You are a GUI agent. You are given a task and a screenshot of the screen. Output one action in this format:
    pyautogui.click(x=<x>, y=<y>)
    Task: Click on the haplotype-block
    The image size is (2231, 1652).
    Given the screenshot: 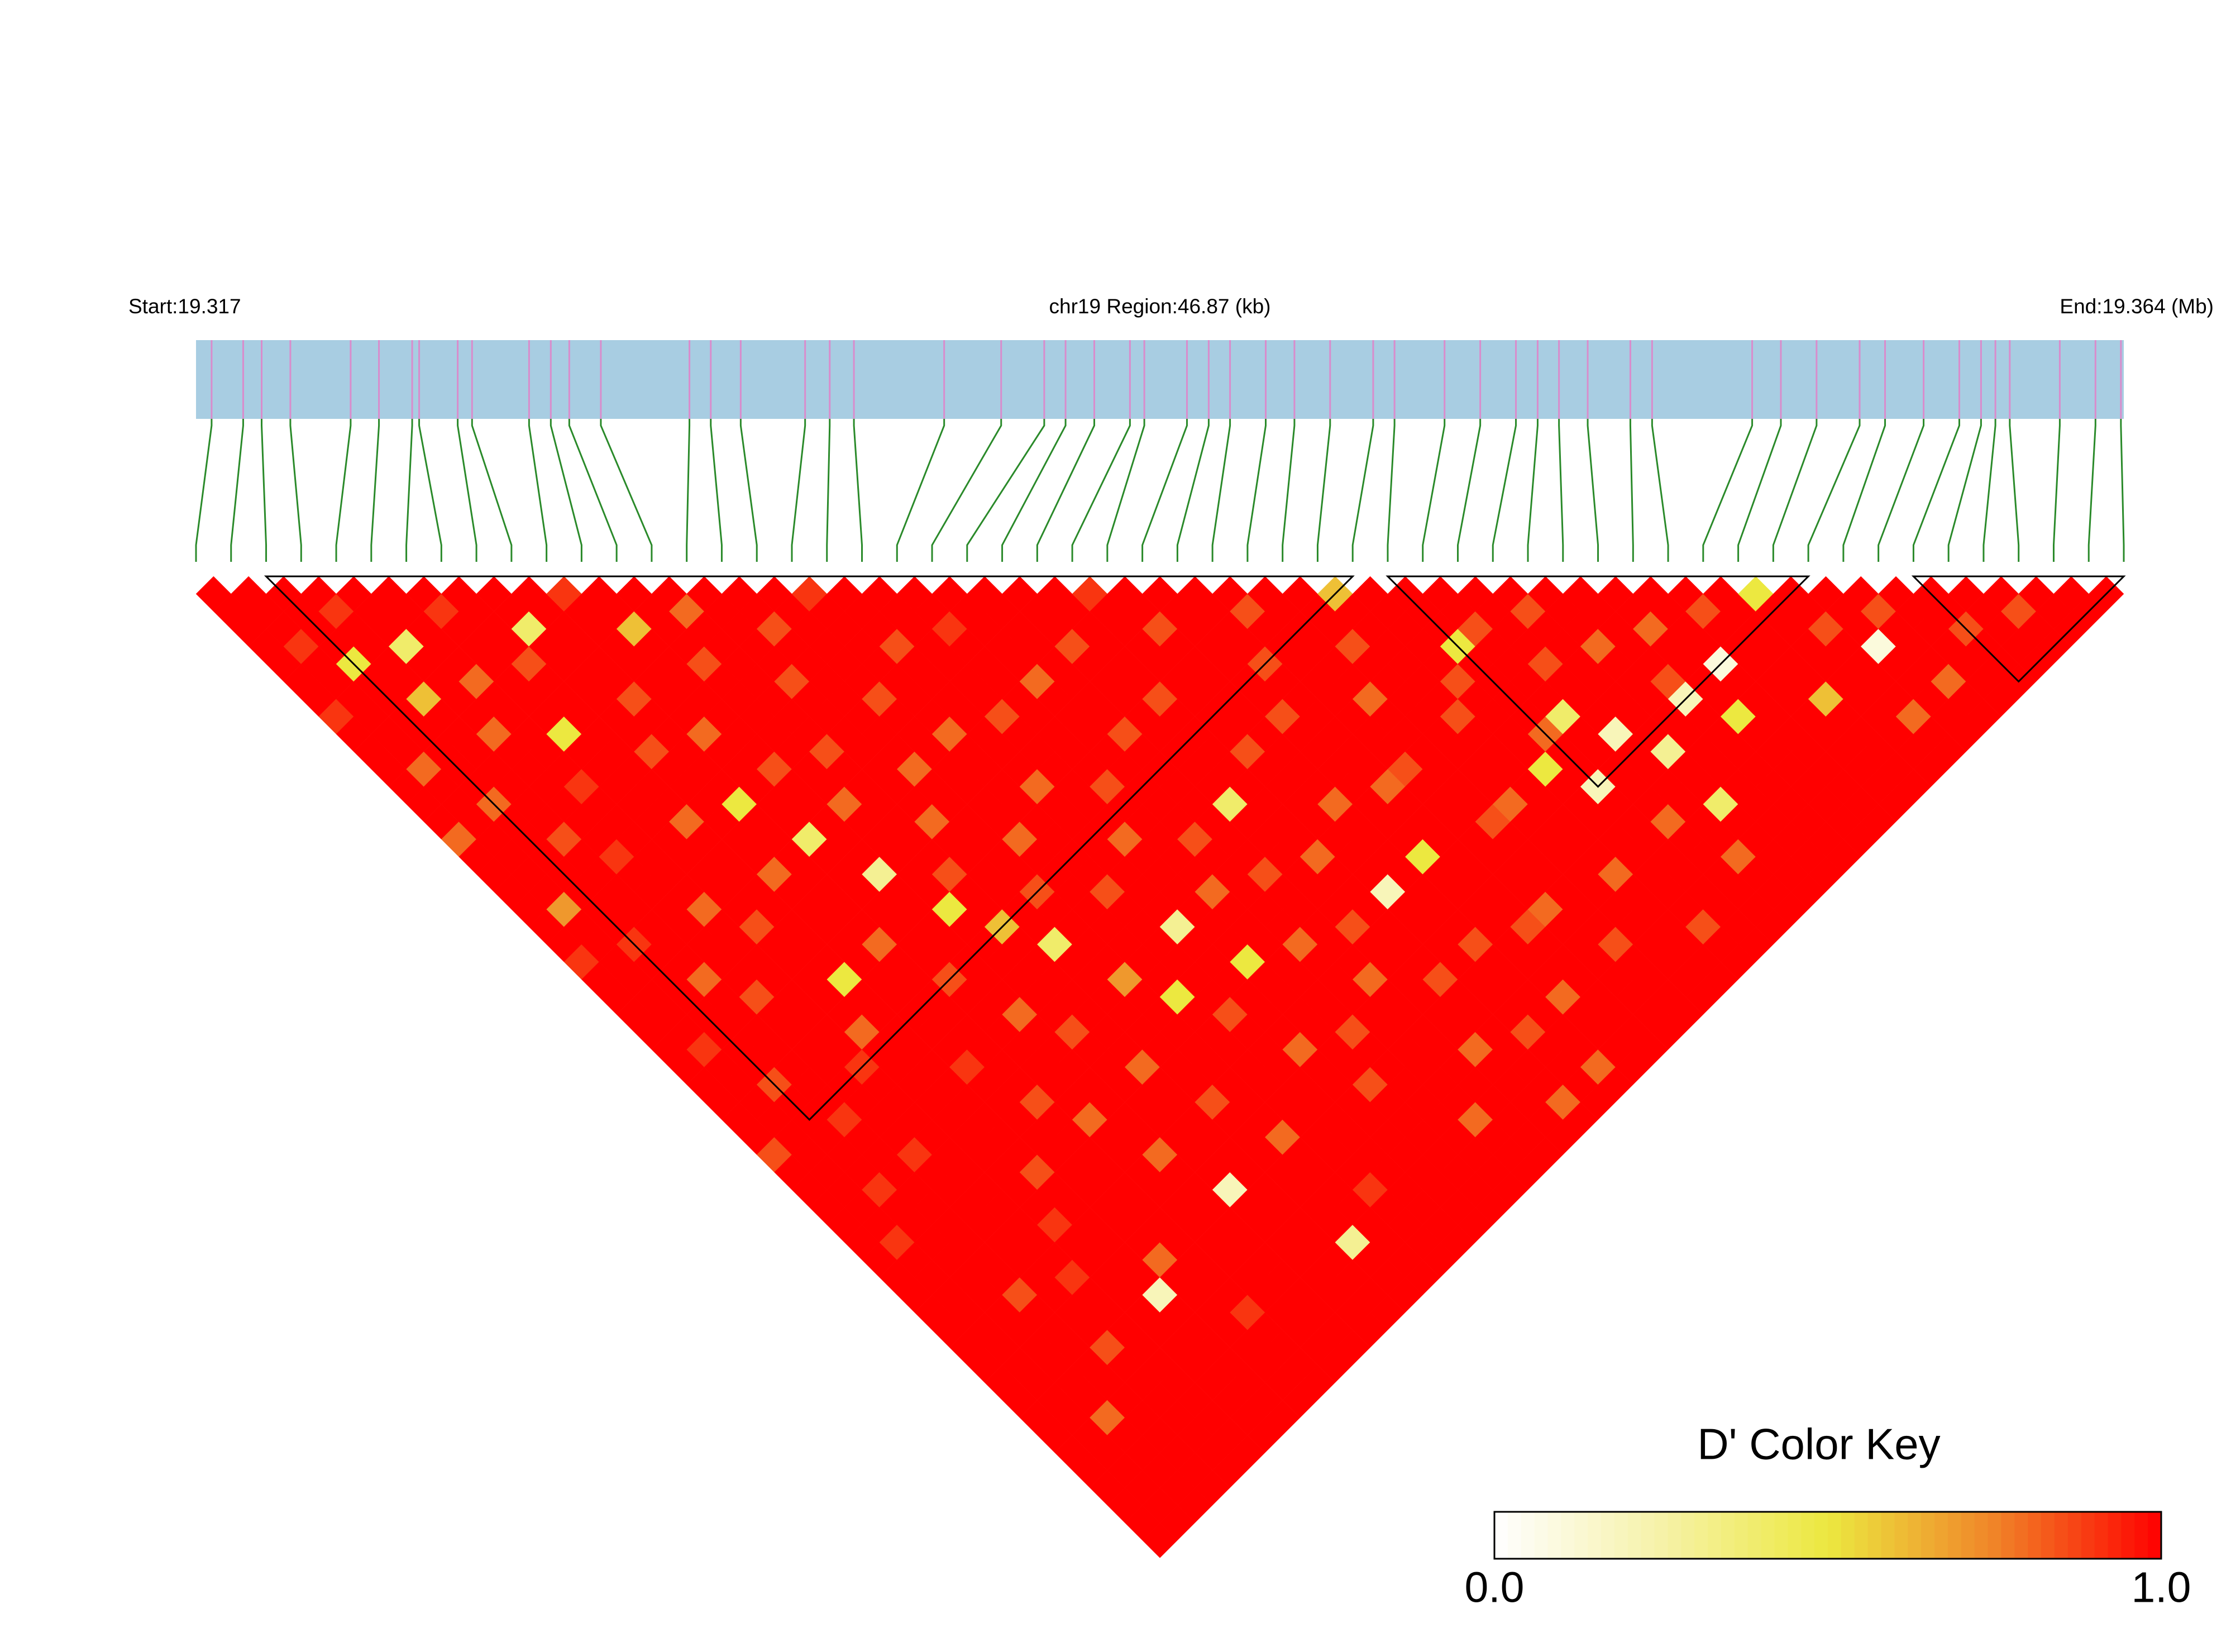 What is the action you would take?
    pyautogui.click(x=1598, y=681)
    